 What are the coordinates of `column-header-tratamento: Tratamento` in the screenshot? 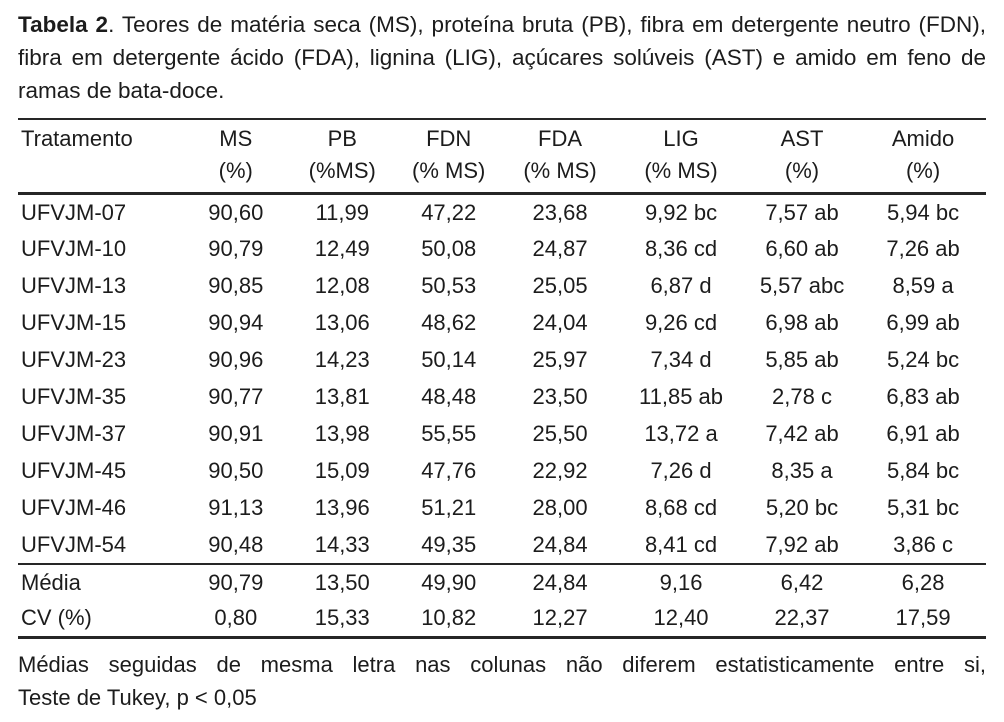 It's located at (100, 157).